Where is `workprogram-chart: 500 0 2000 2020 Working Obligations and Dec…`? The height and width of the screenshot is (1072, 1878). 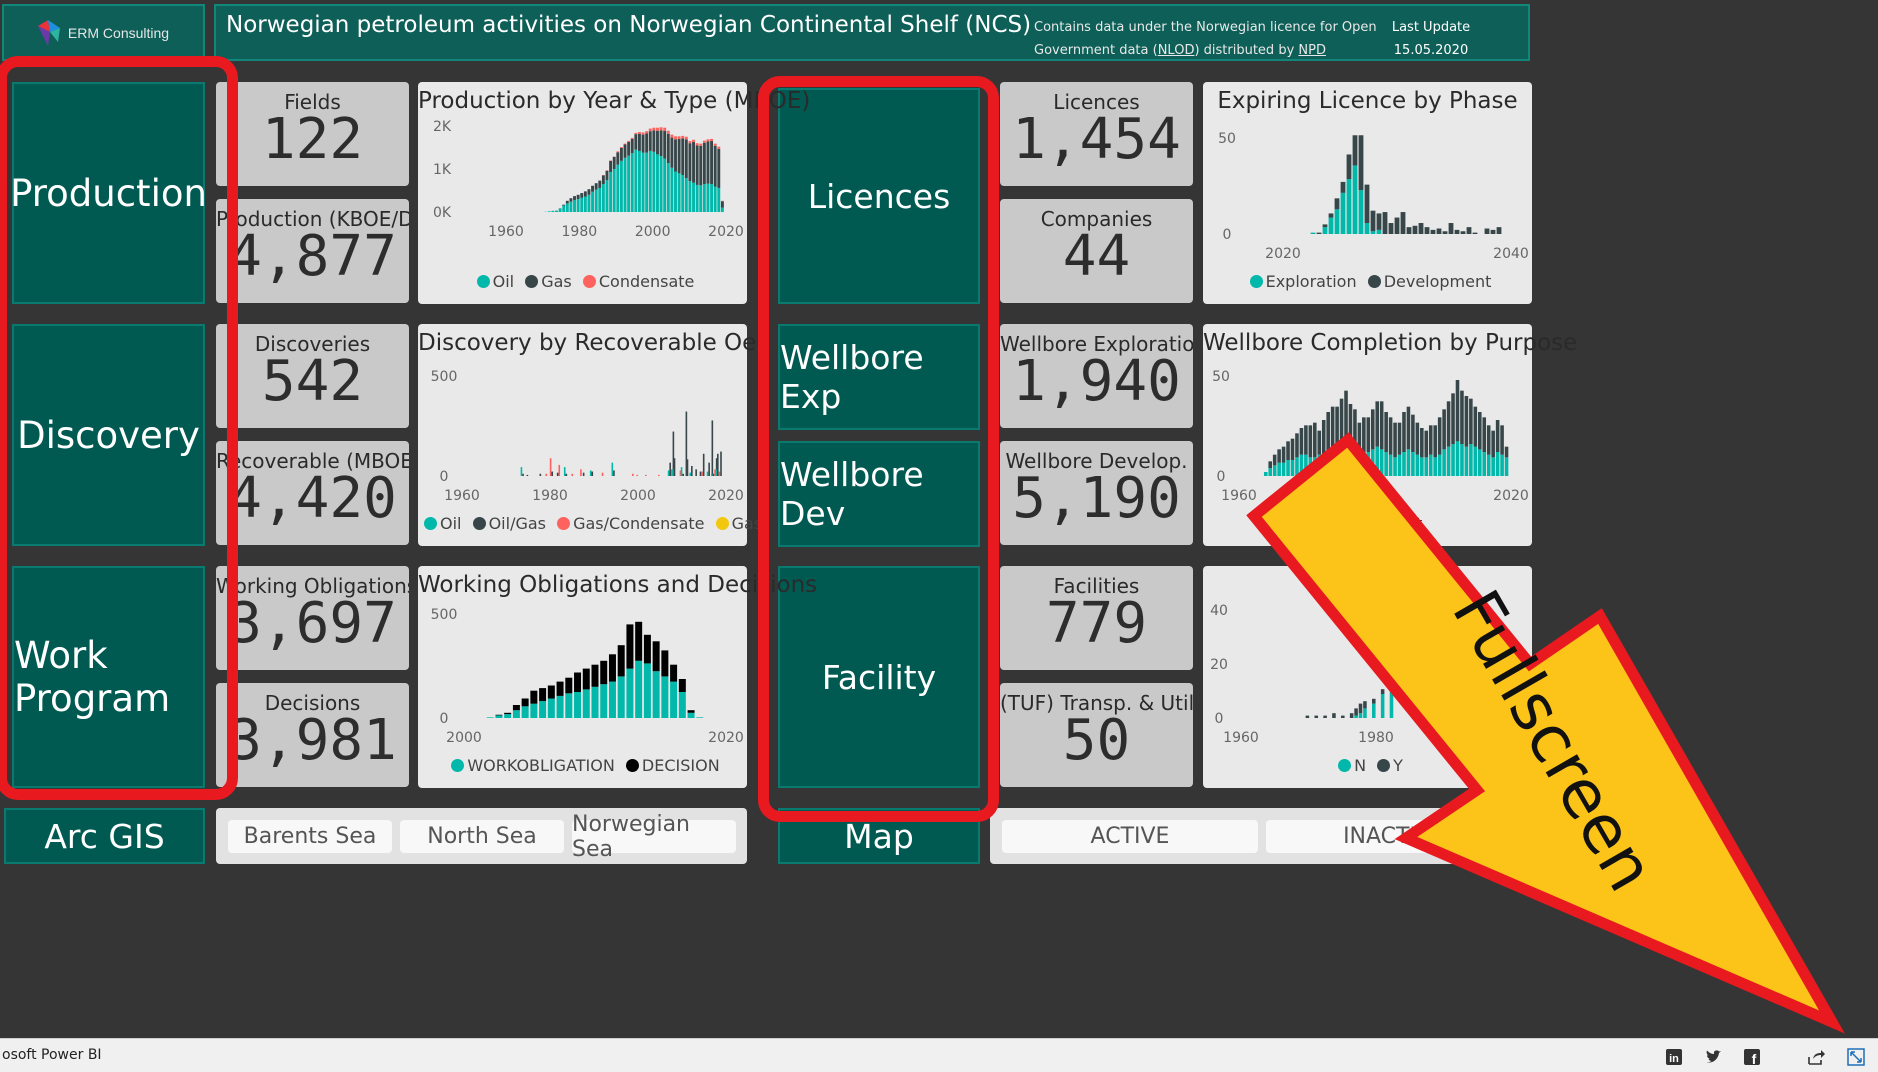 workprogram-chart: 500 0 2000 2020 Working Obligations and Dec… is located at coordinates (618, 677).